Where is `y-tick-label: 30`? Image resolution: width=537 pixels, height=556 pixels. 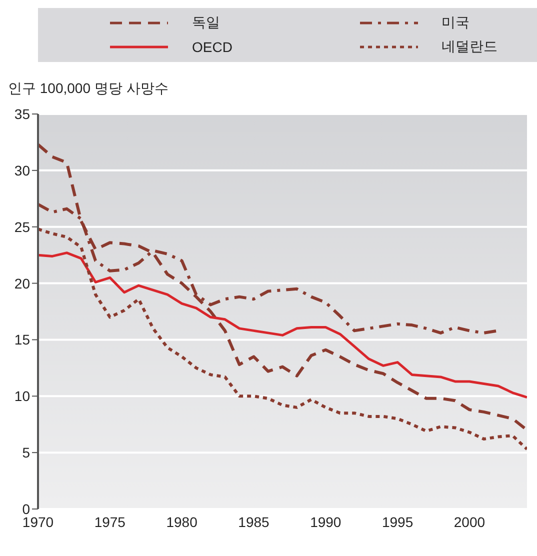 y-tick-label: 30 is located at coordinates (22, 170).